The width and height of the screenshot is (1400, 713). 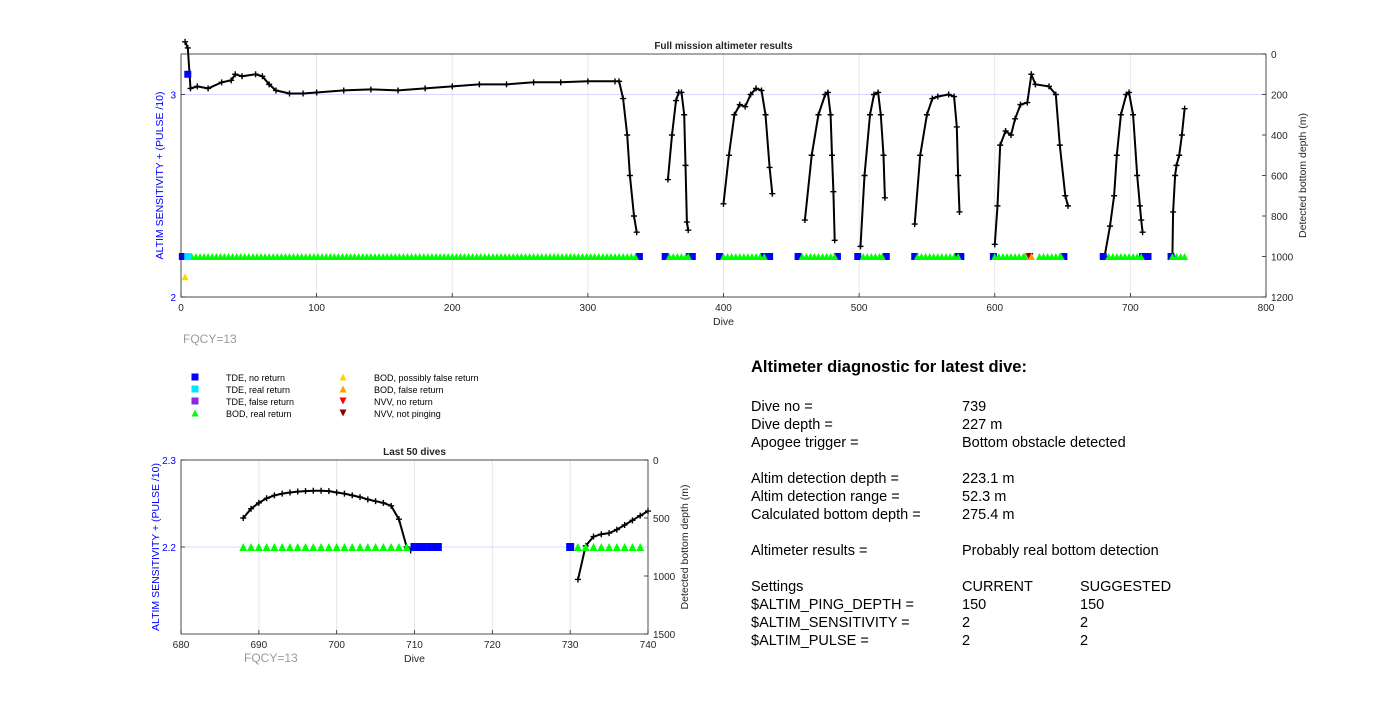 What do you see at coordinates (825, 479) in the screenshot?
I see `diag-label: Altim detection depth =` at bounding box center [825, 479].